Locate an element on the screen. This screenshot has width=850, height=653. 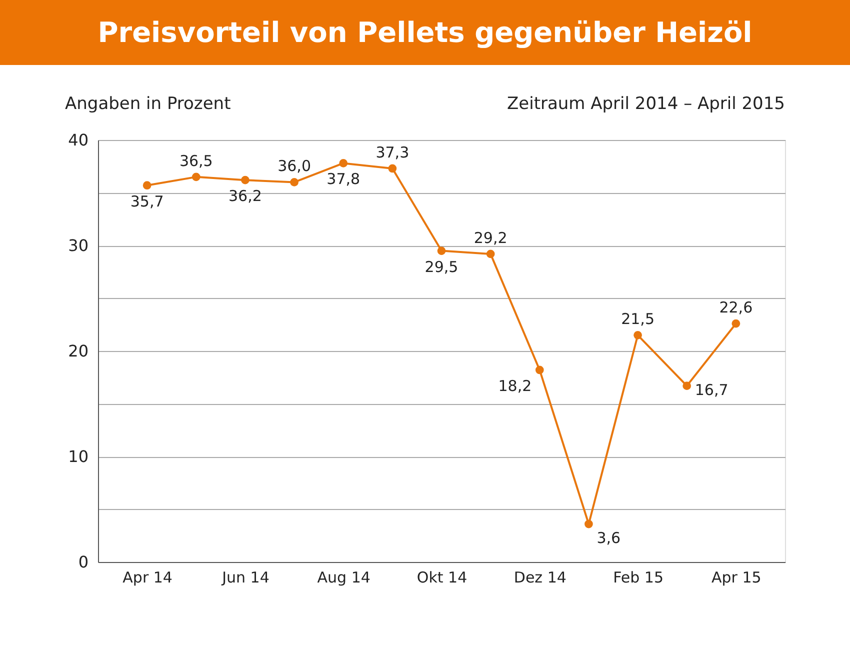
y-tick-label: 10 is located at coordinates (78, 456).